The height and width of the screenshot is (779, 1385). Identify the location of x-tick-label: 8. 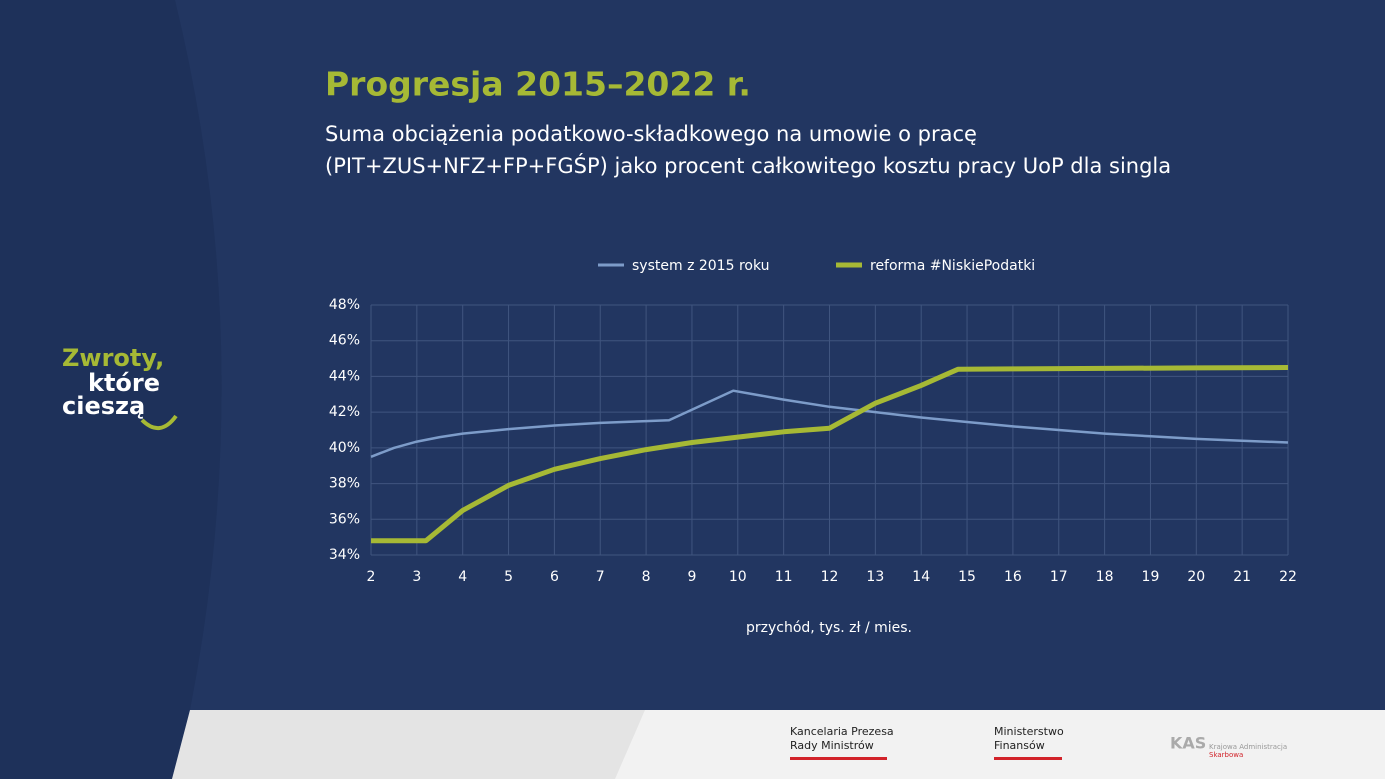
(646, 577).